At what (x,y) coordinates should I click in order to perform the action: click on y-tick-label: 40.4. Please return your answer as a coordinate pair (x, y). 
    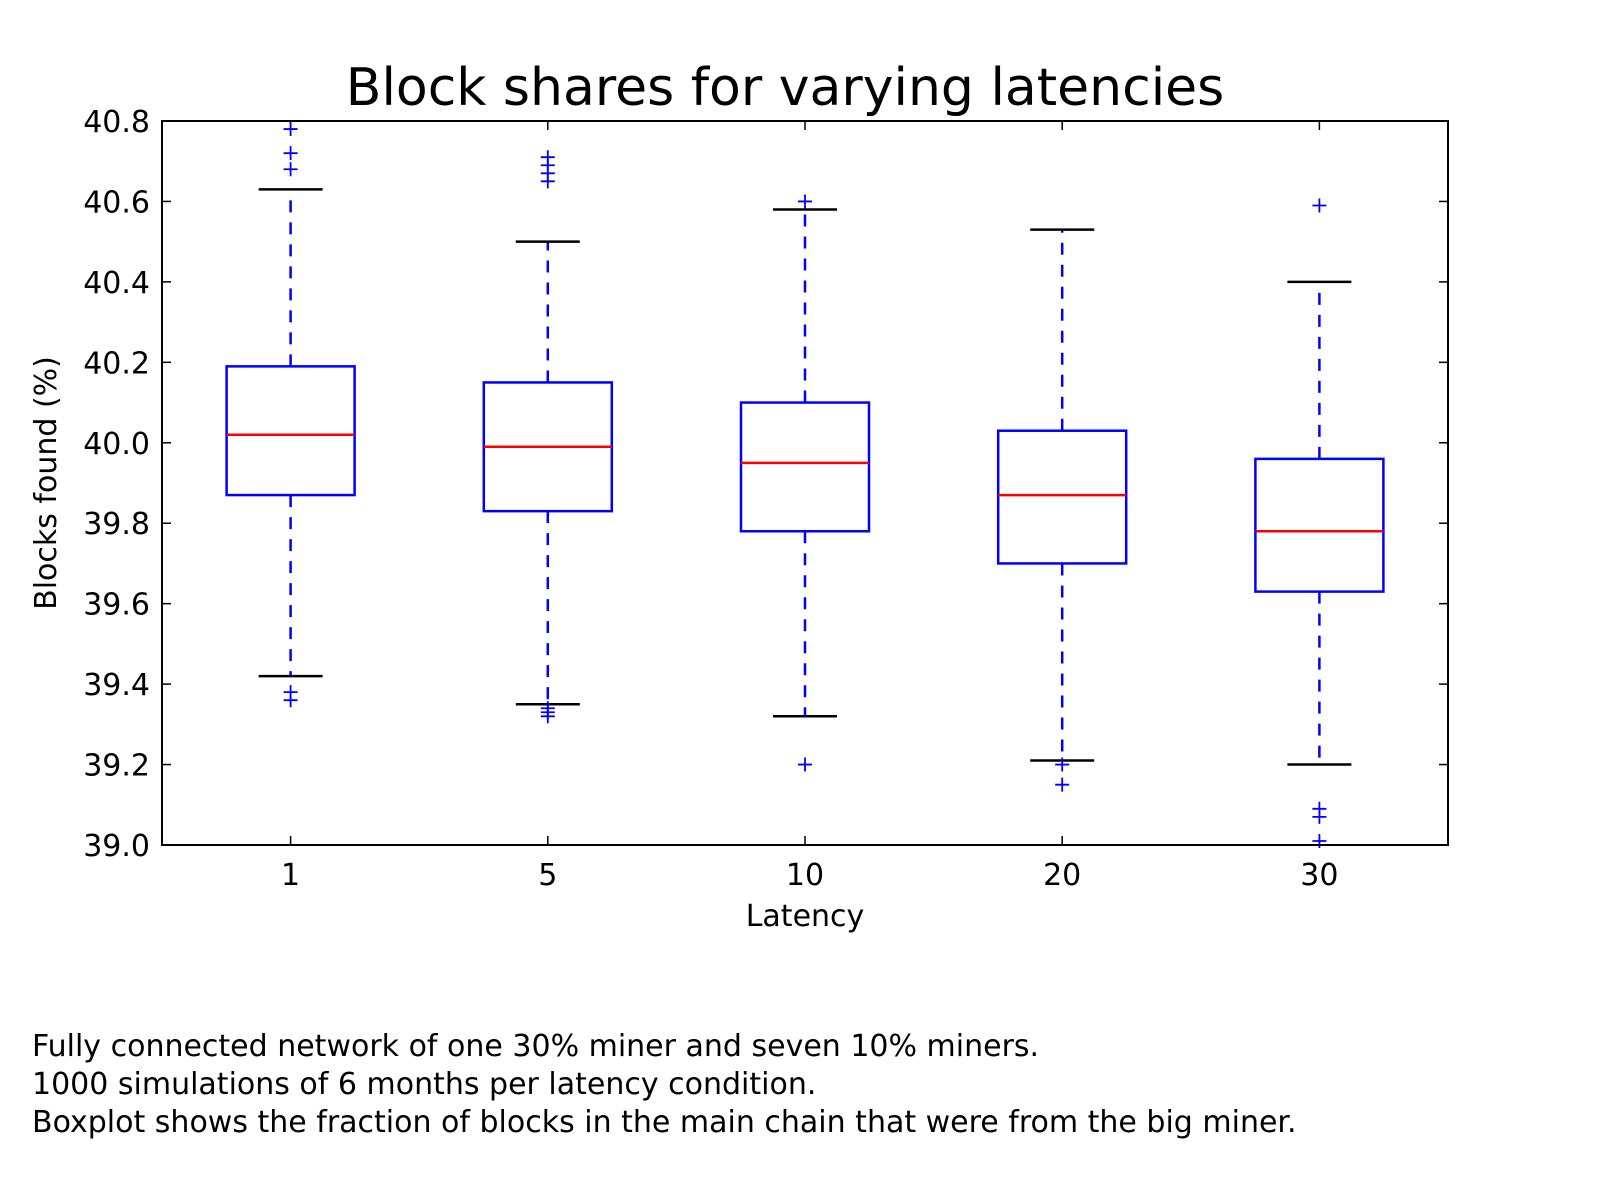
    Looking at the image, I should click on (116, 283).